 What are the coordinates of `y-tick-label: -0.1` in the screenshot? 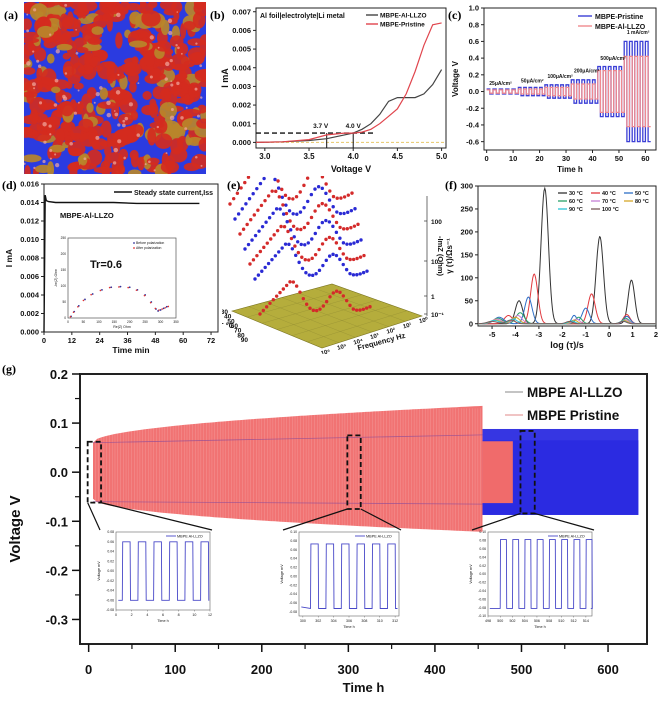 It's located at (57, 521).